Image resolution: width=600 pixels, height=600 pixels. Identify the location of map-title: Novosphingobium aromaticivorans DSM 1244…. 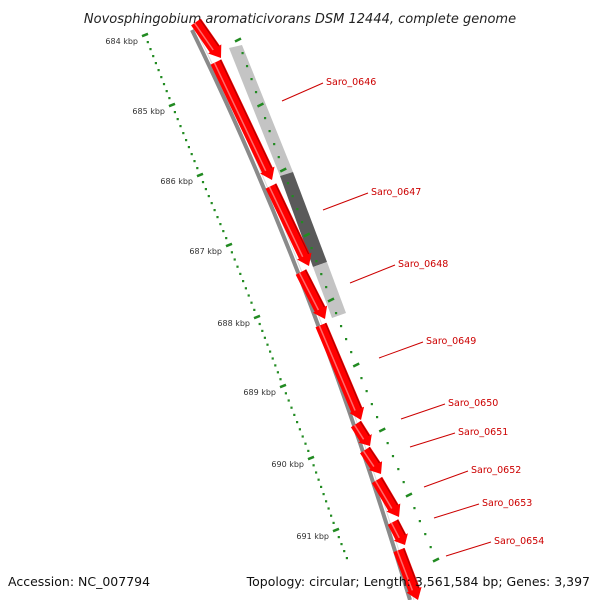
(300, 19).